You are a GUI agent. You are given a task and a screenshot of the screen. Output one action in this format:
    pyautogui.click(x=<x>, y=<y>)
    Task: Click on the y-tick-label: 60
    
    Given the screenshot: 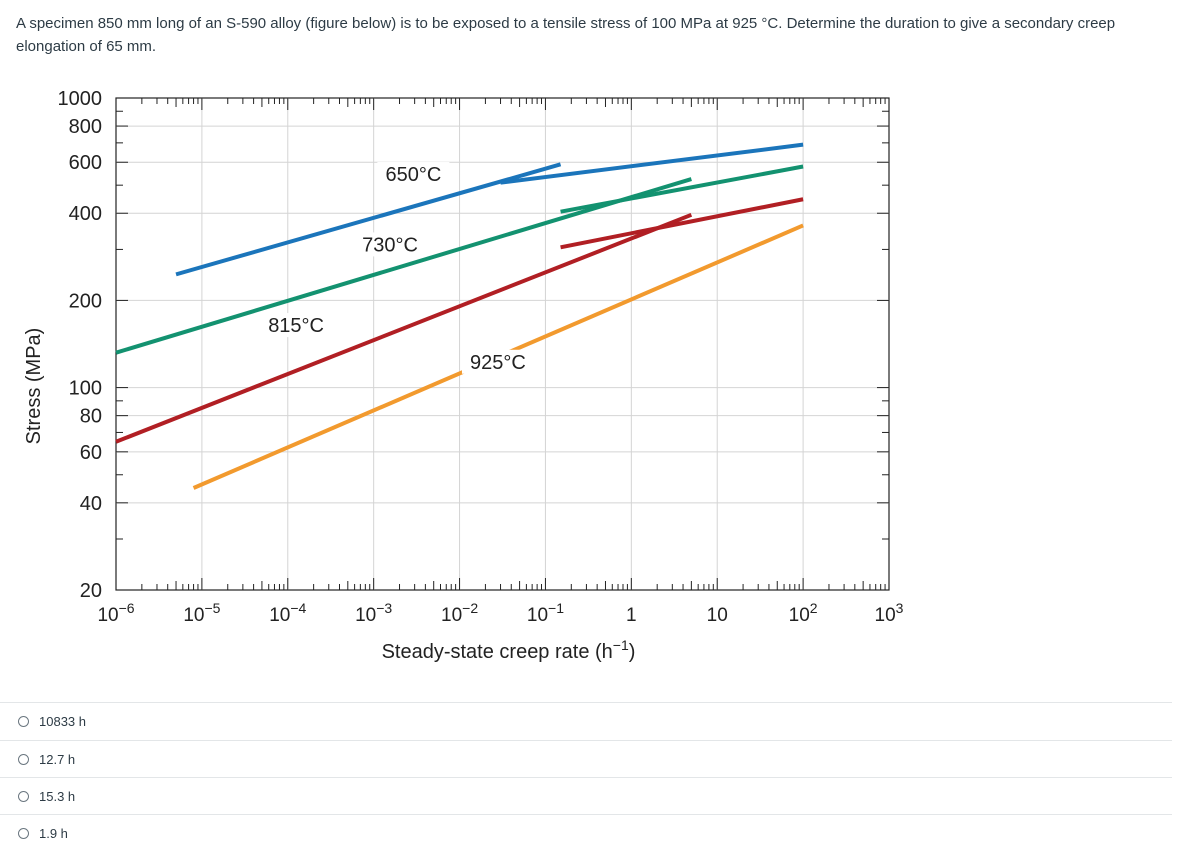 What is the action you would take?
    pyautogui.click(x=91, y=453)
    